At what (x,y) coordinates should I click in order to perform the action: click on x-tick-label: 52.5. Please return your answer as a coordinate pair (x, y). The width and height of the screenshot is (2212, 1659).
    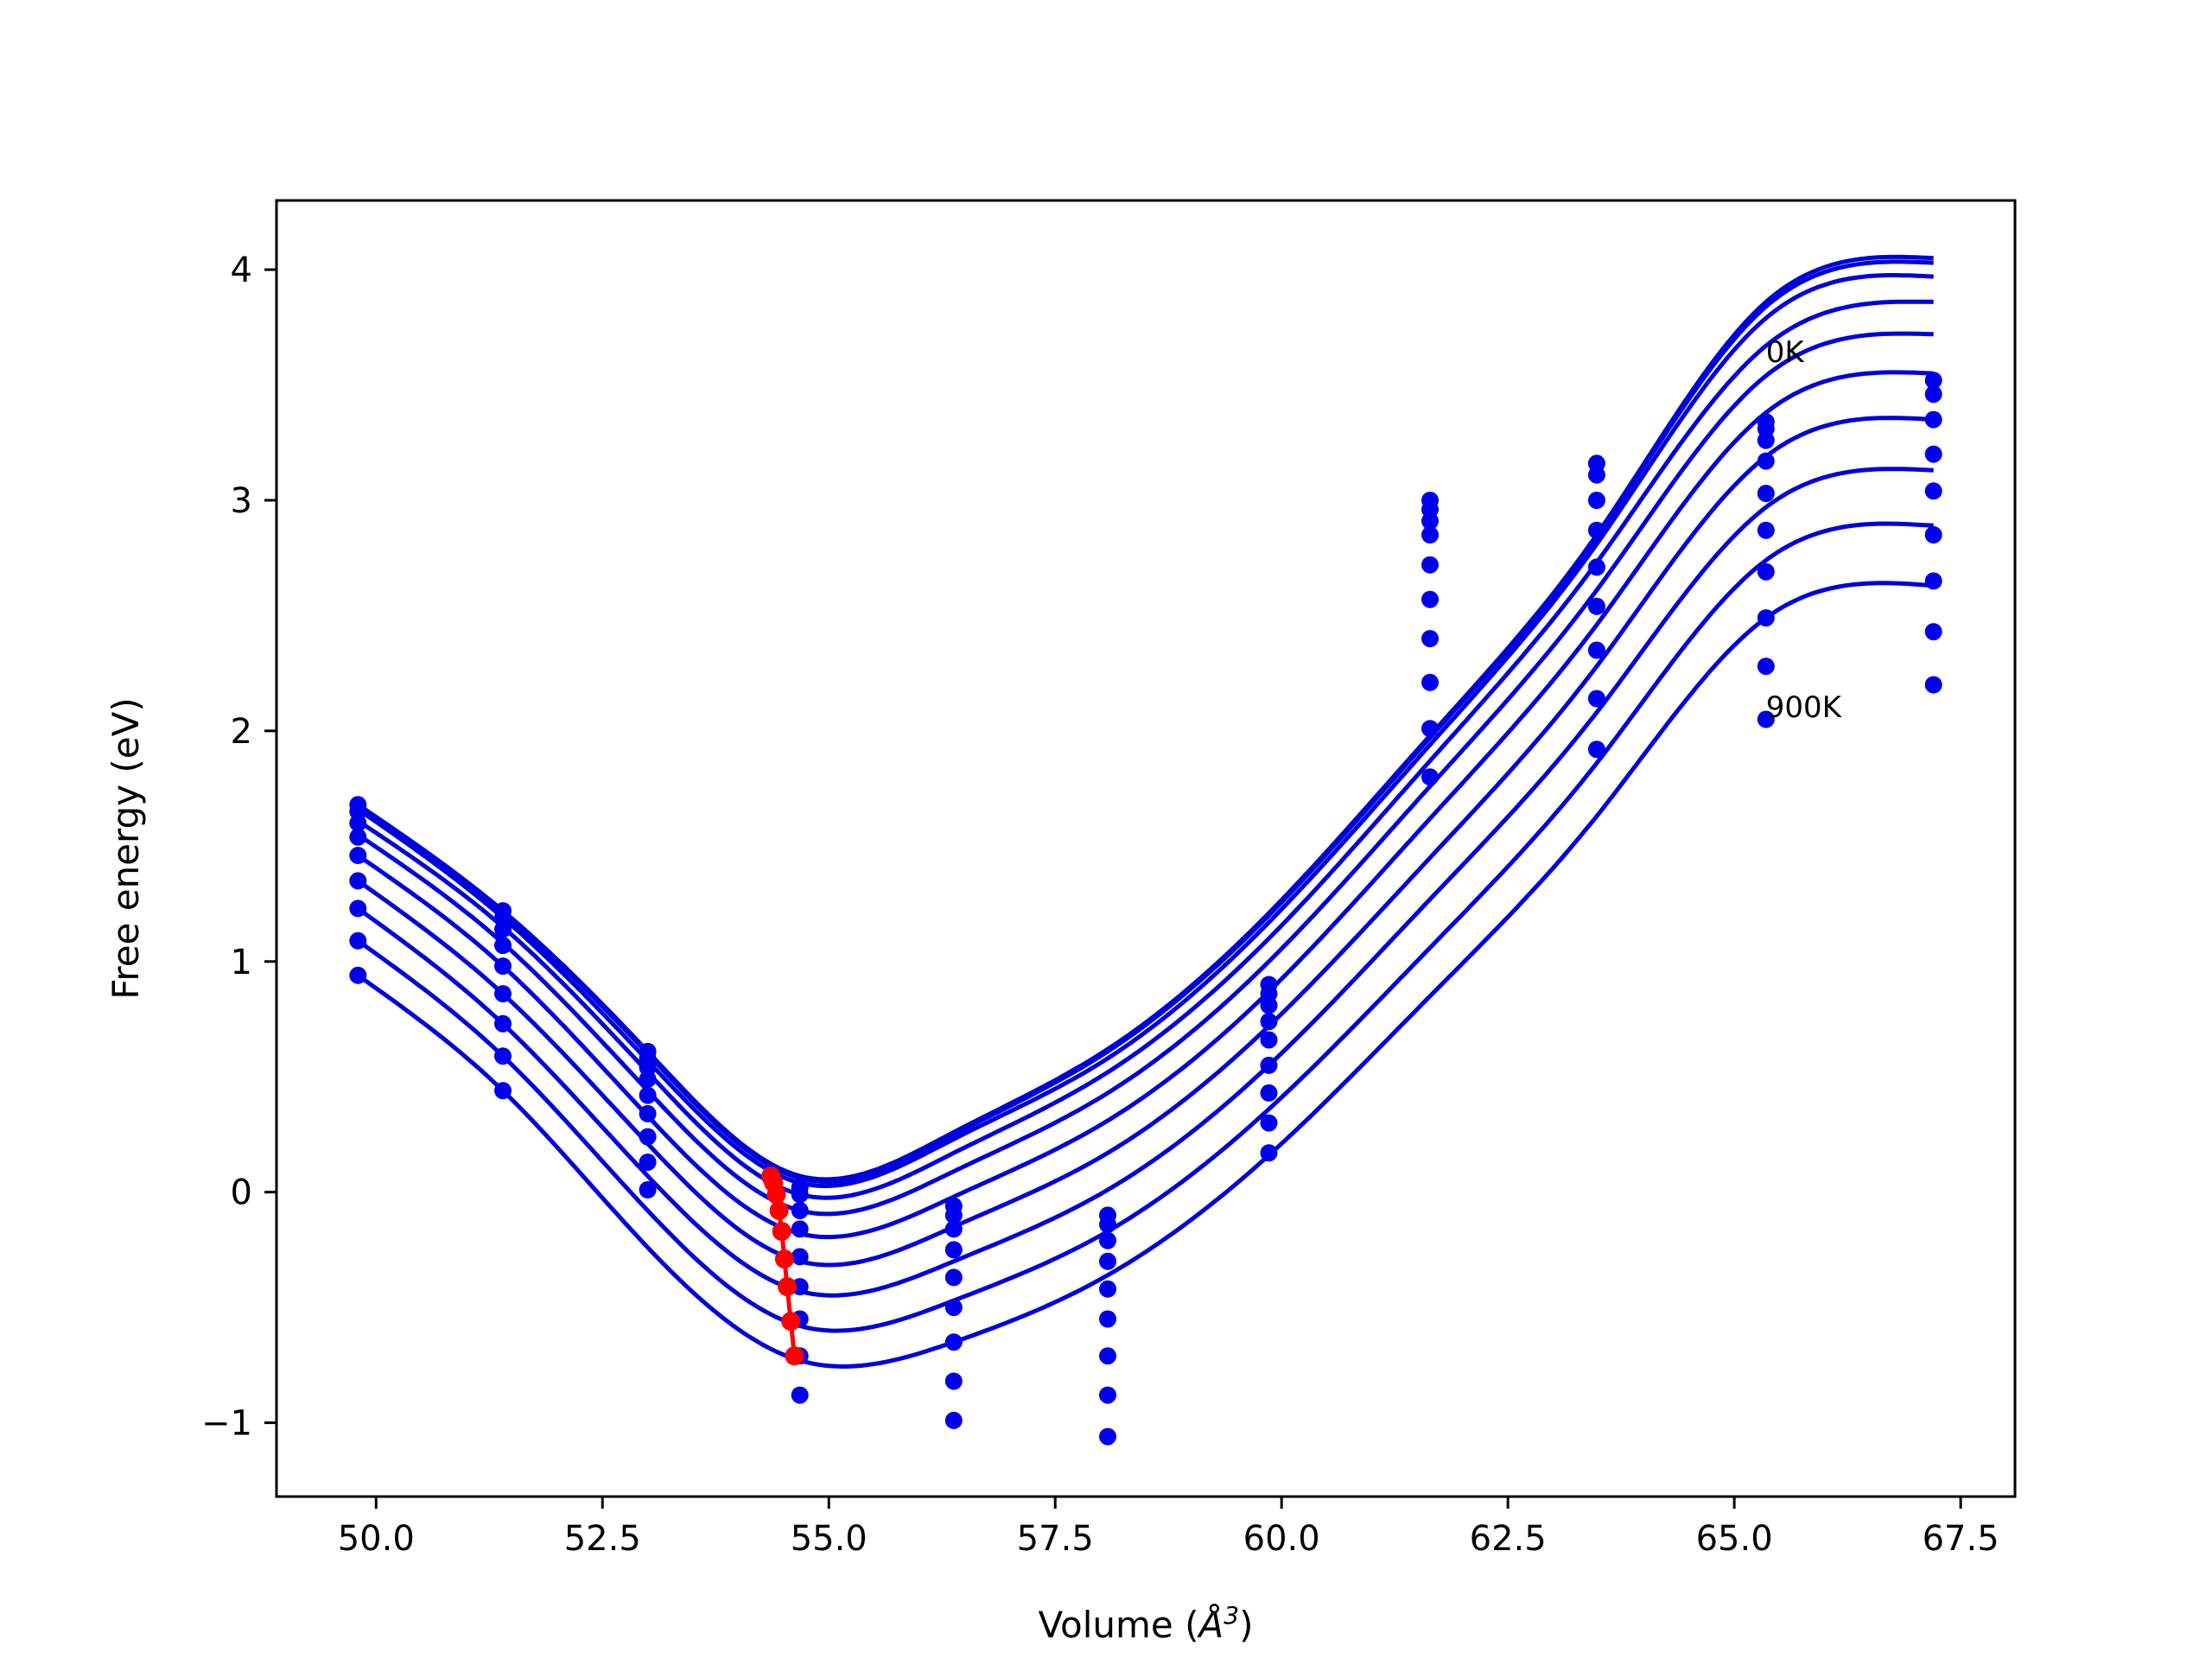
    Looking at the image, I should click on (602, 1539).